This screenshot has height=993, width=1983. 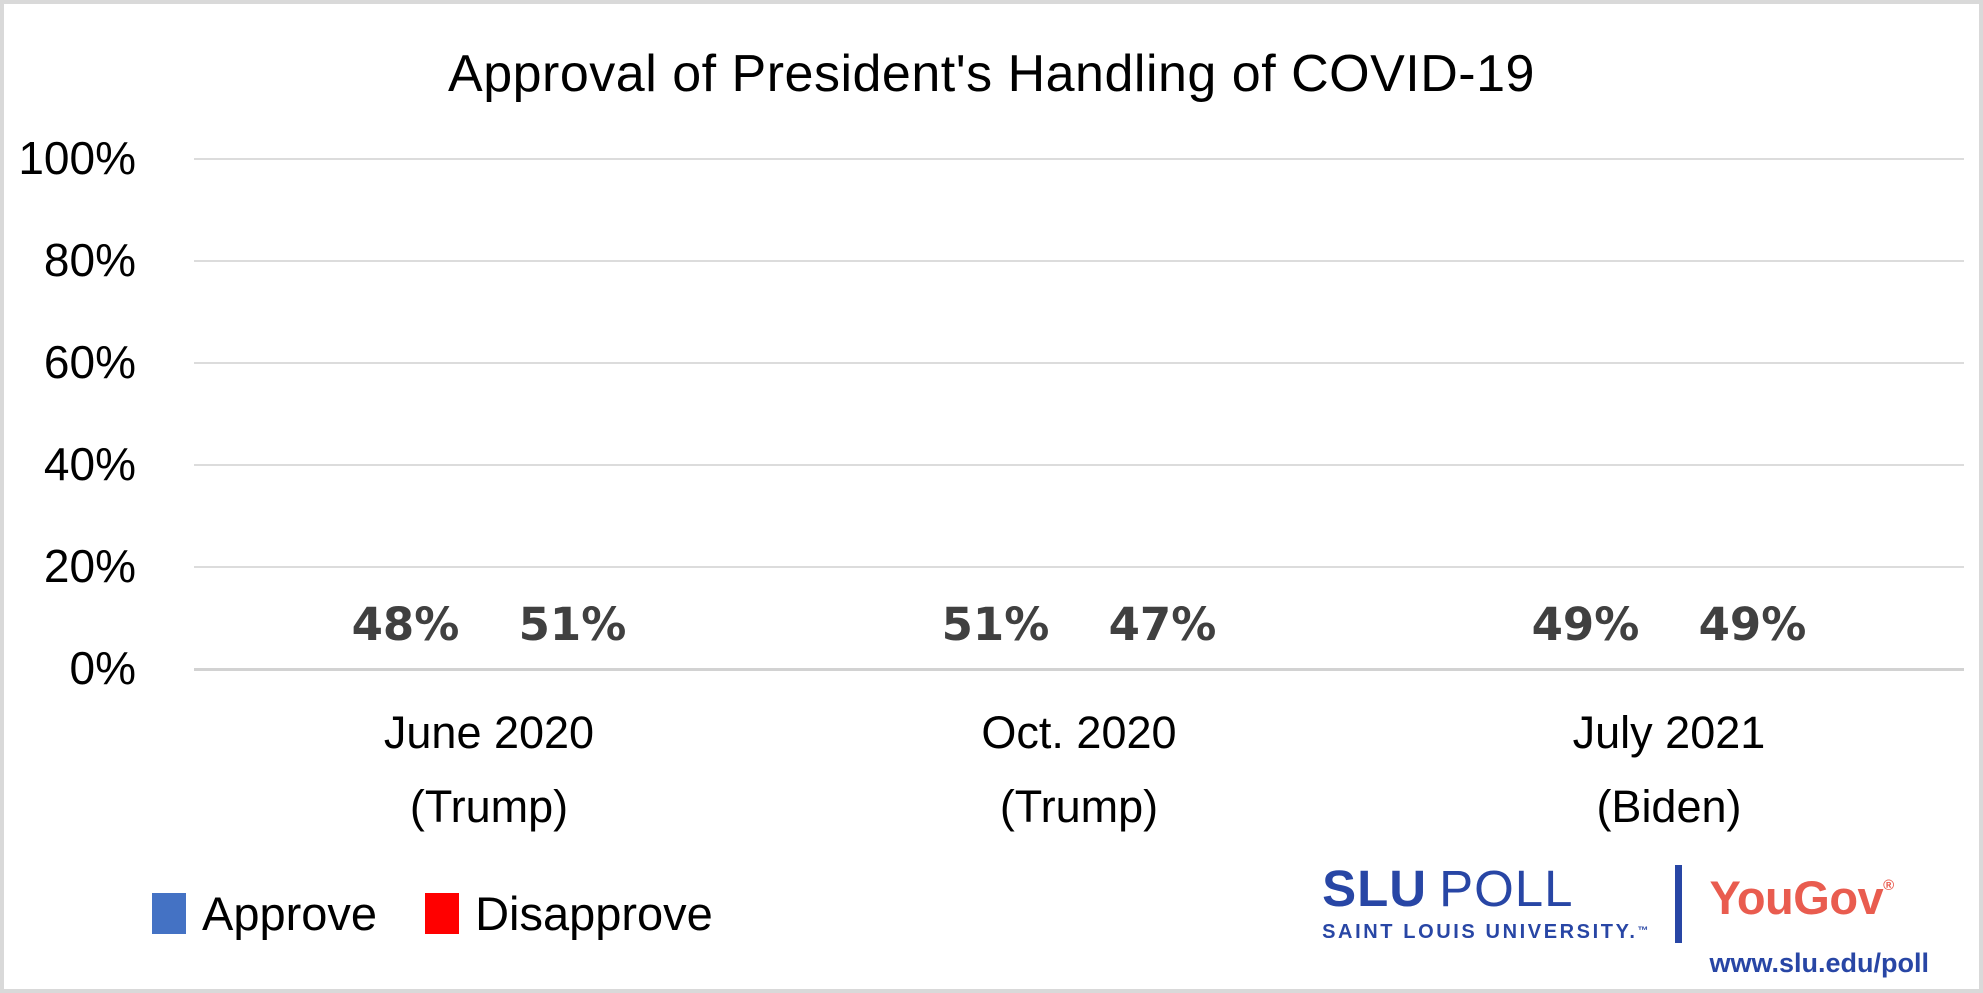 I want to click on slu-poll-logo: SLU POLL SAINT LOUIS UNIVERSITY.™, so click(x=1485, y=902).